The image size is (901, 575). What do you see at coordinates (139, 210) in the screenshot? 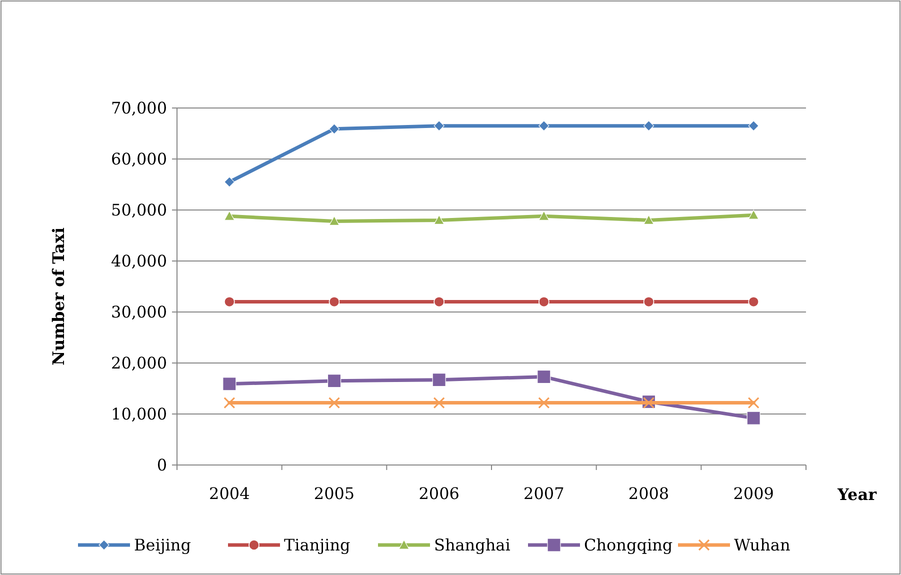
I see `y-tick-label: 50,000` at bounding box center [139, 210].